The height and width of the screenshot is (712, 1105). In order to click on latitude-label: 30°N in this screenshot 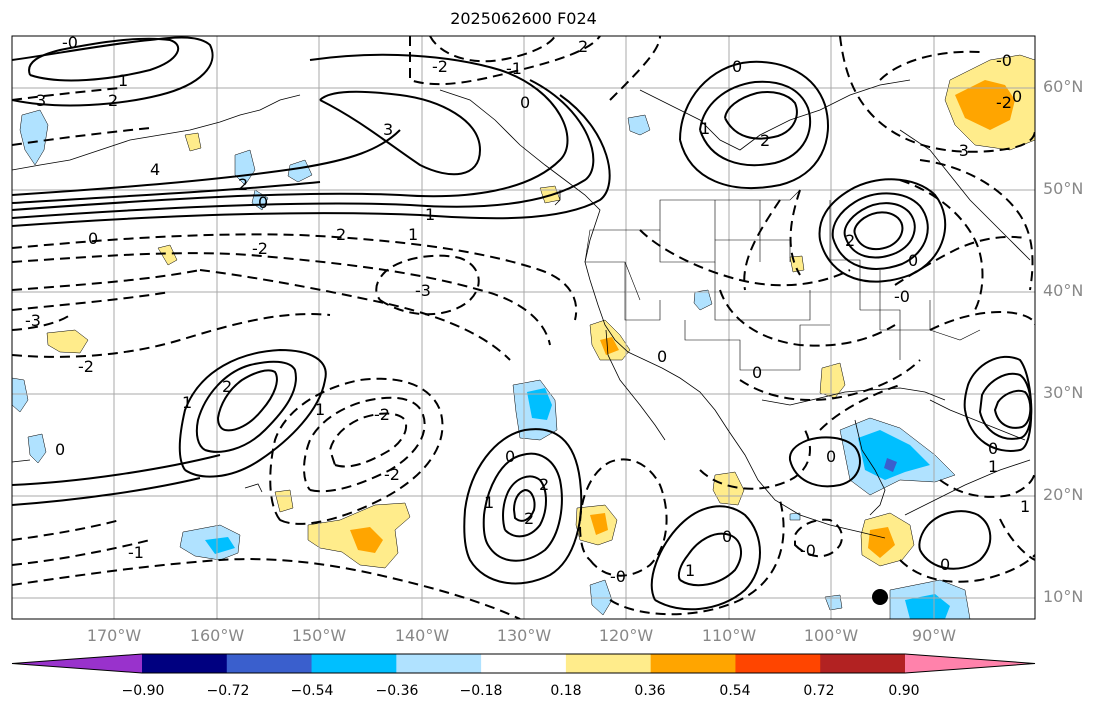, I will do `click(1063, 392)`.